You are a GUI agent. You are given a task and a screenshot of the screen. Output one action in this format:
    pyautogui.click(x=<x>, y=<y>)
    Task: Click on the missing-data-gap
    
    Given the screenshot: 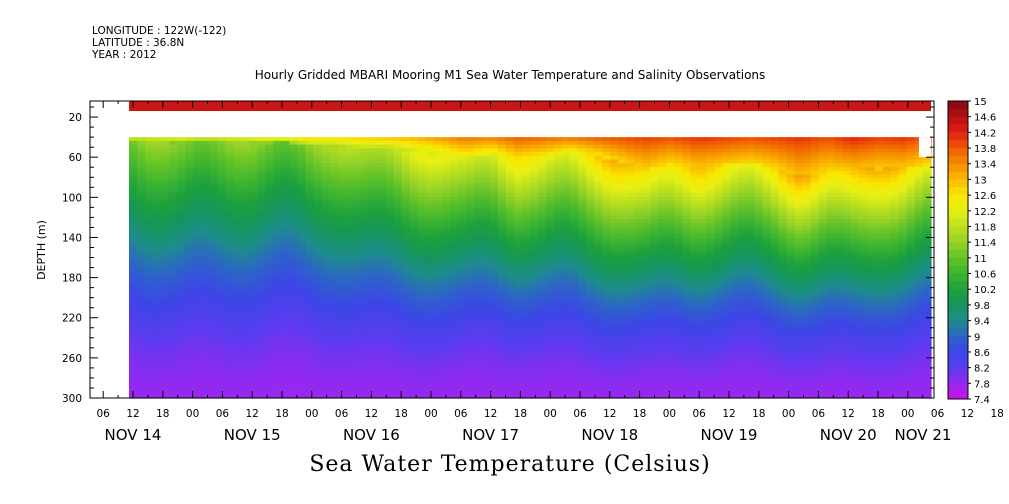 What is the action you would take?
    pyautogui.click(x=925, y=147)
    